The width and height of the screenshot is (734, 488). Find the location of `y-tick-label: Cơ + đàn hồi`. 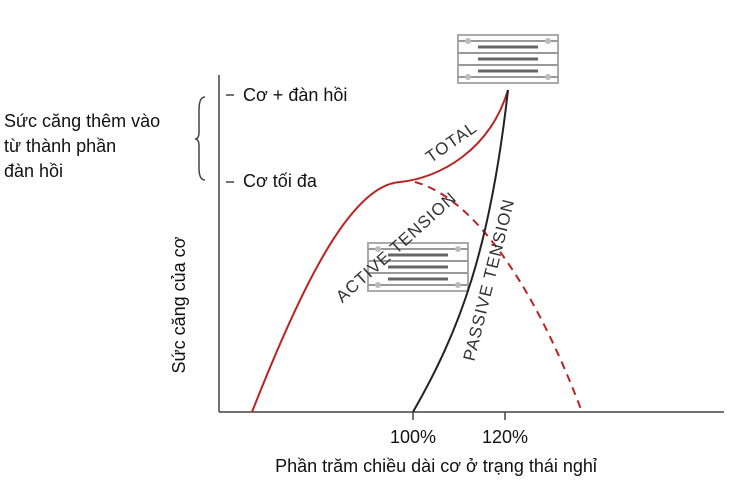

y-tick-label: Cơ + đàn hồi is located at coordinates (295, 95).